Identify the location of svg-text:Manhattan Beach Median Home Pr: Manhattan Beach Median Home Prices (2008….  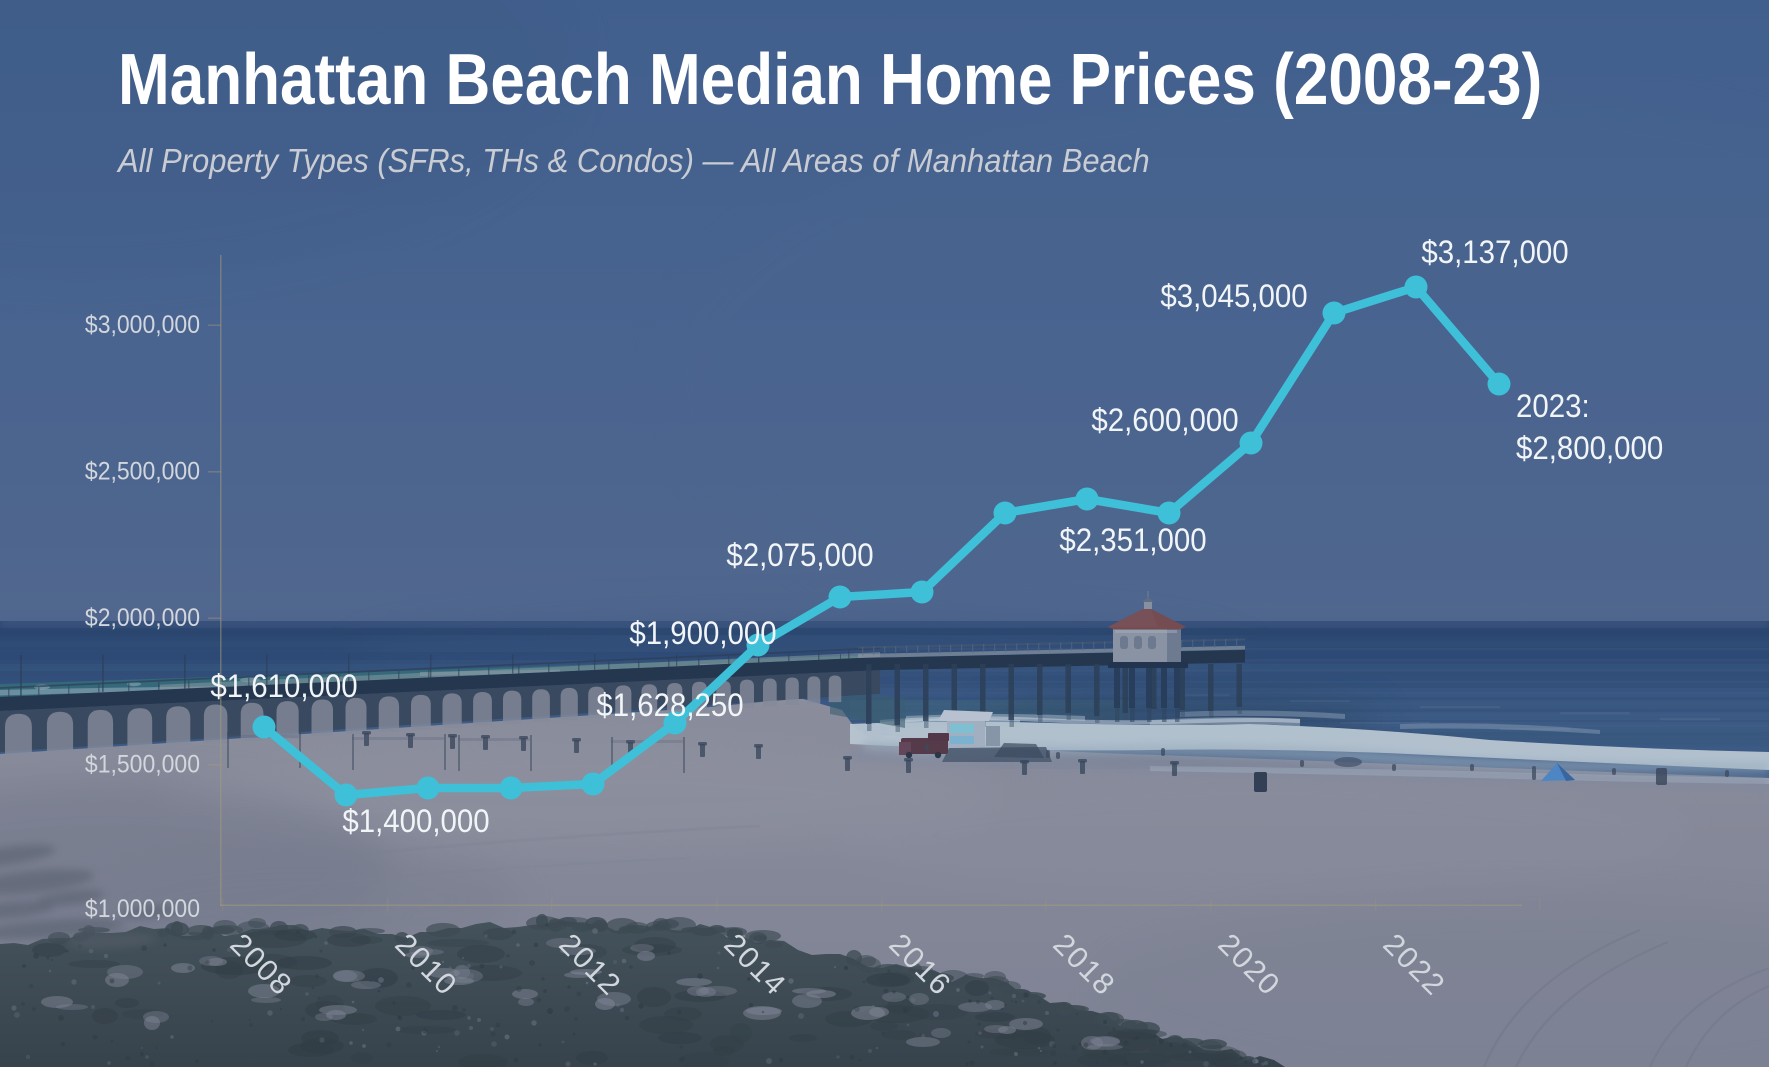
(830, 80).